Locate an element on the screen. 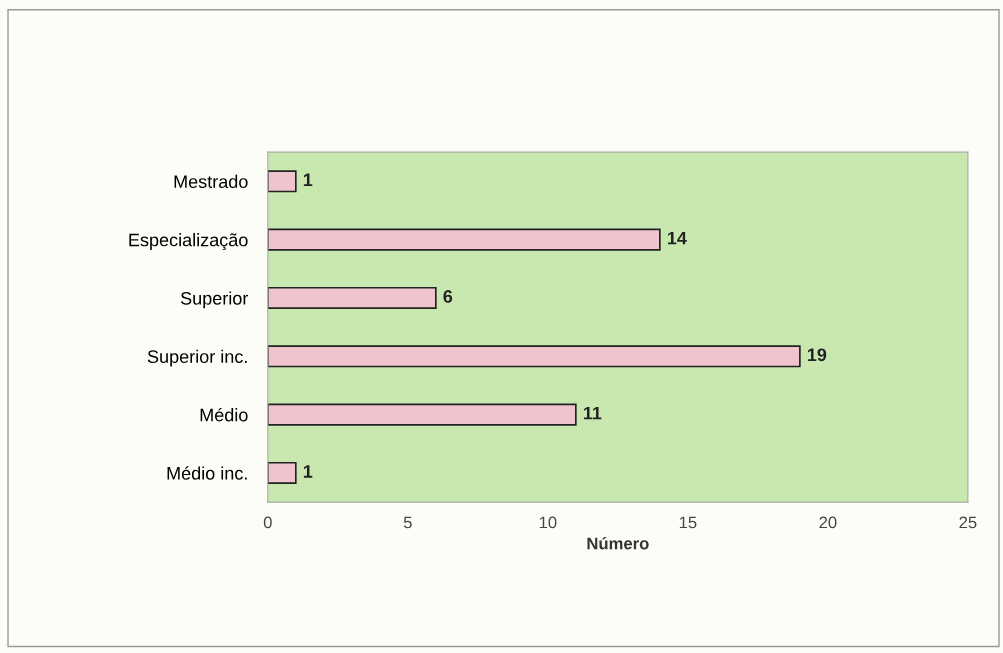 The image size is (1003, 653). x-tick-label: 5 is located at coordinates (407, 522).